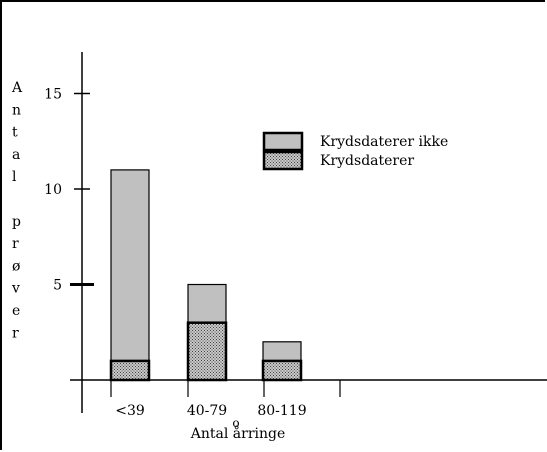  What do you see at coordinates (16, 110) in the screenshot?
I see `y-label-letter-1: n` at bounding box center [16, 110].